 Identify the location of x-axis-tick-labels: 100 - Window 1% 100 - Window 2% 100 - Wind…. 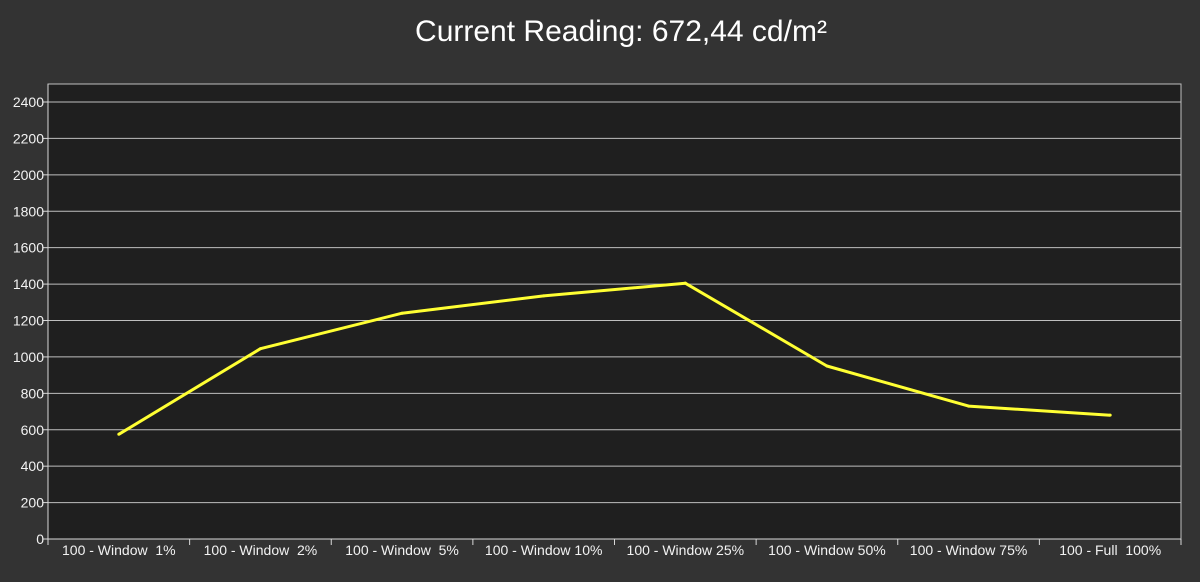
(611, 550).